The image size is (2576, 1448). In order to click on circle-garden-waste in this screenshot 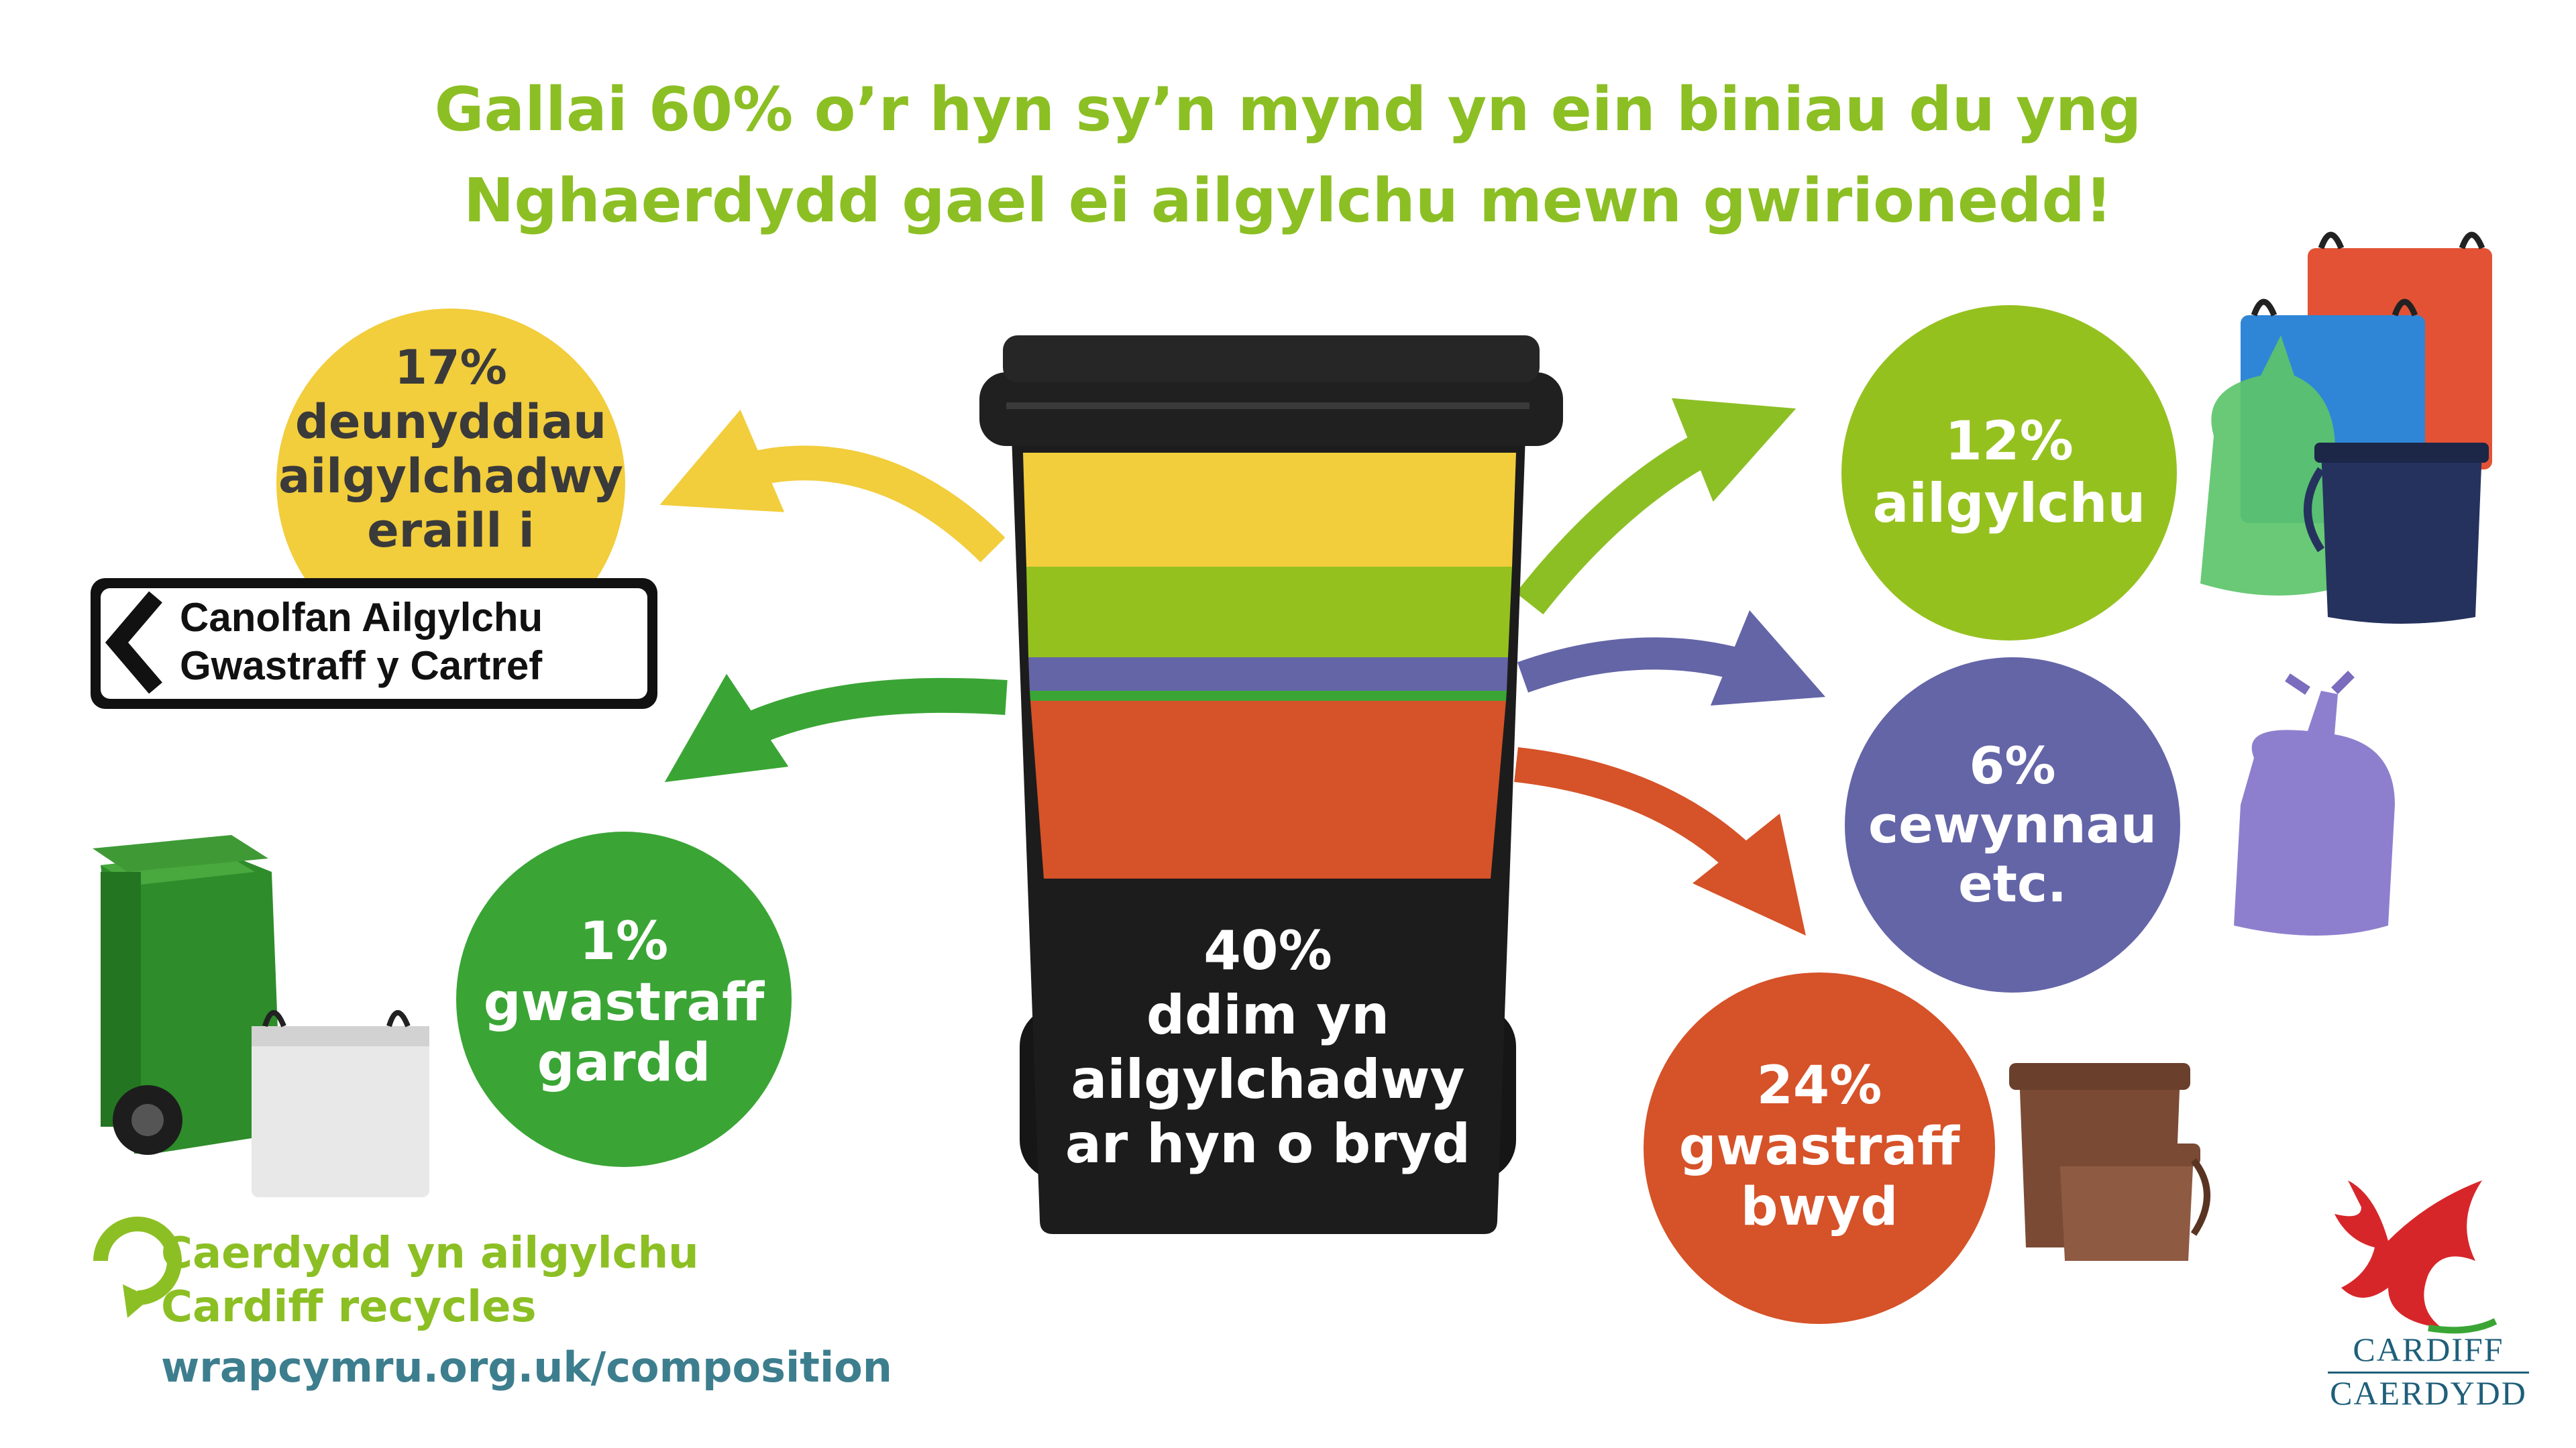, I will do `click(624, 1000)`.